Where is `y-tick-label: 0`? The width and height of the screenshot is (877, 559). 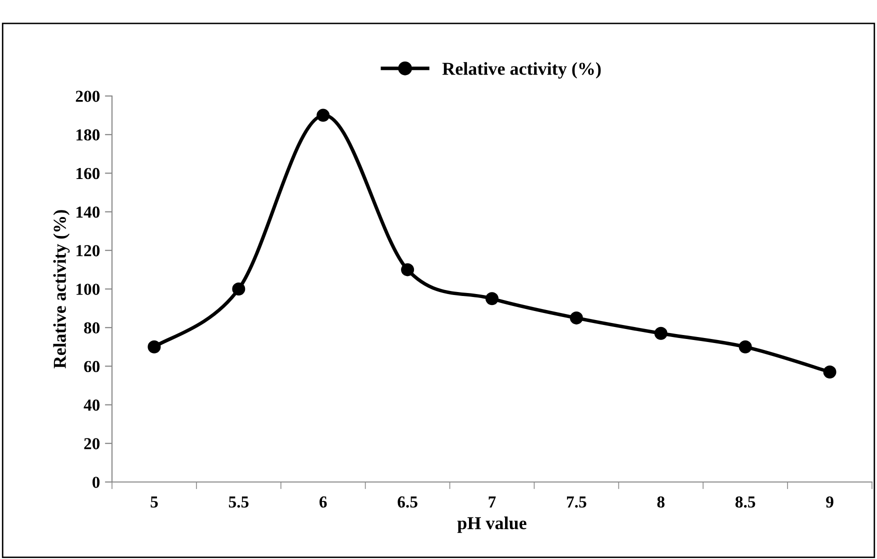 y-tick-label: 0 is located at coordinates (96, 482).